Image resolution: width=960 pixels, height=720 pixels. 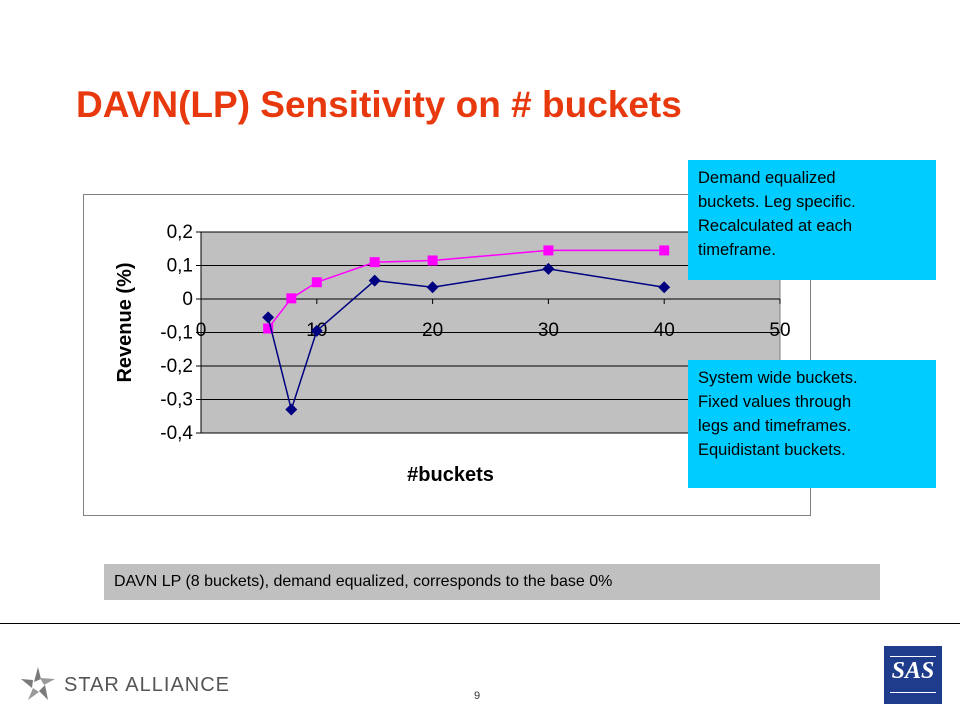 I want to click on slide-title: DAVN(LP) Sensitivity on # buckets, so click(x=379, y=104).